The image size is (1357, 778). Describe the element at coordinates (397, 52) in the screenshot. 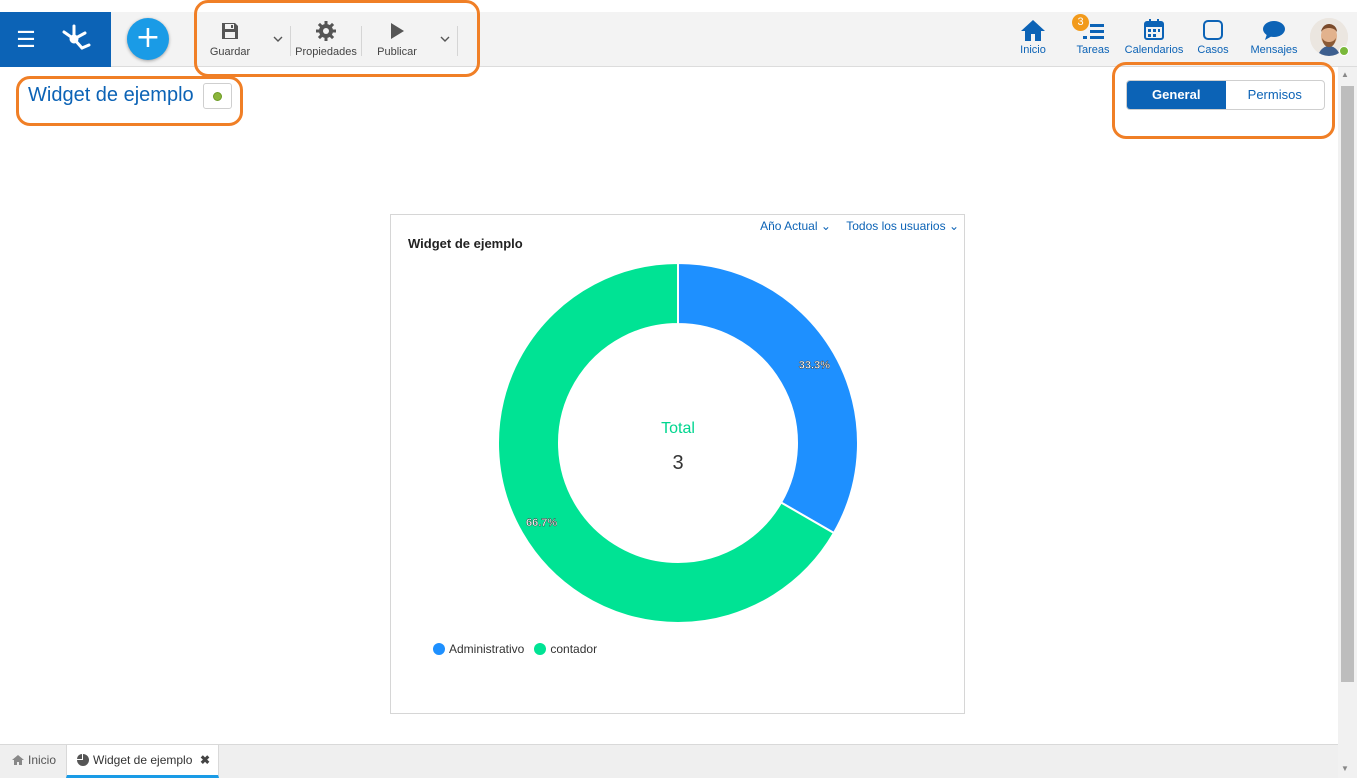

I see `publish-label: Publicar` at that location.